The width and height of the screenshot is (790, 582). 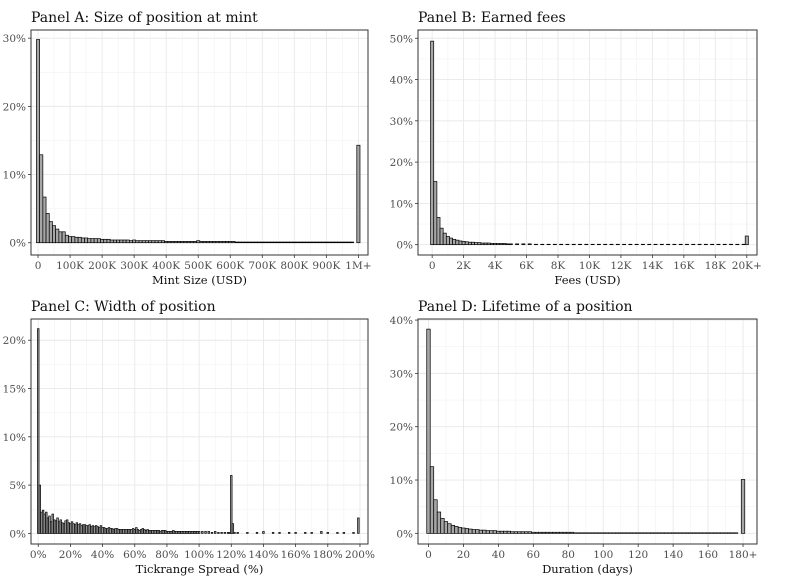 What do you see at coordinates (492, 18) in the screenshot?
I see `panel-b-title: Panel B: Earned fees` at bounding box center [492, 18].